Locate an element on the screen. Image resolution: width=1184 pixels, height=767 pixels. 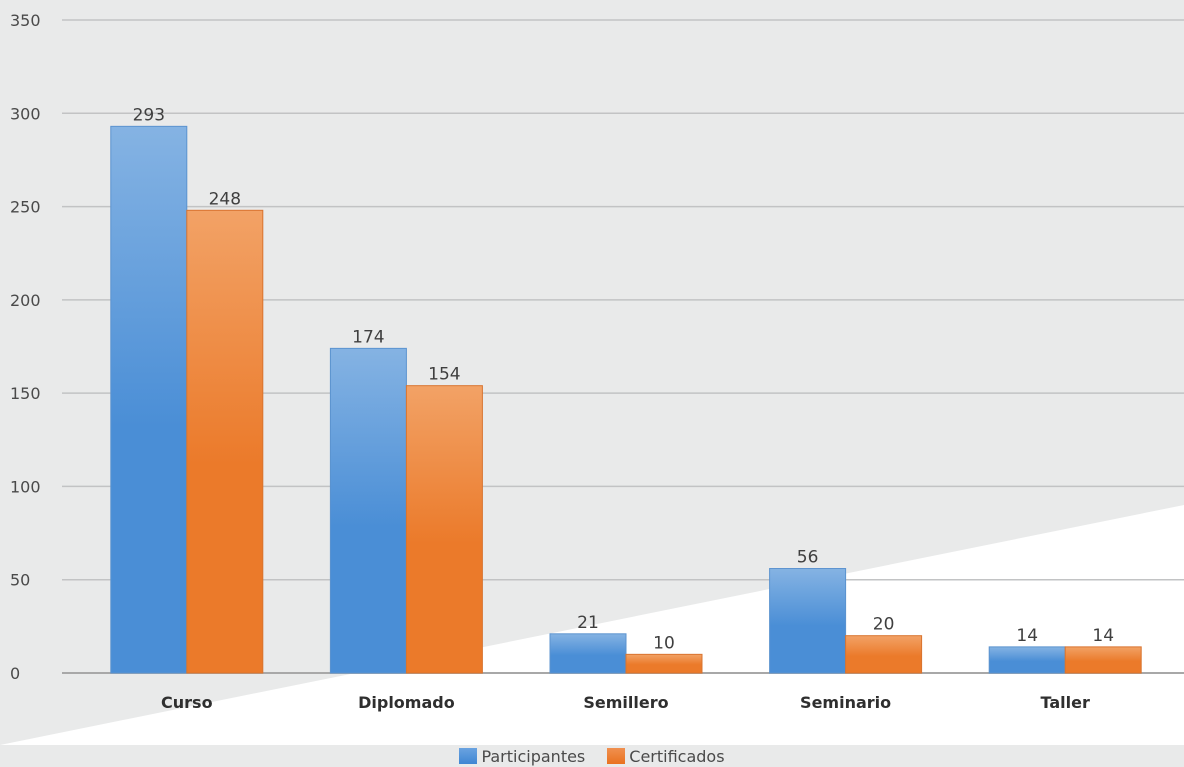
data-label: 21 is located at coordinates (588, 623).